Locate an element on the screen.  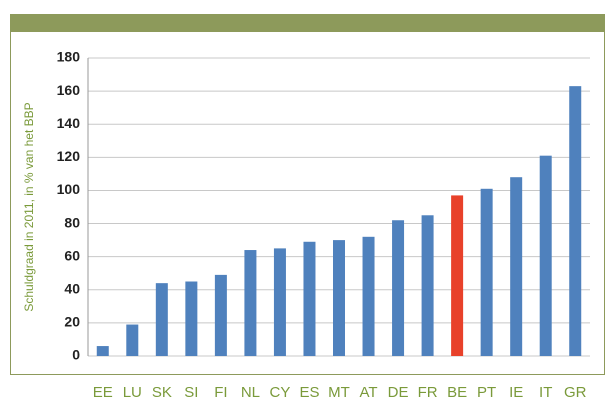
x-tick-label: PT is located at coordinates (486, 392).